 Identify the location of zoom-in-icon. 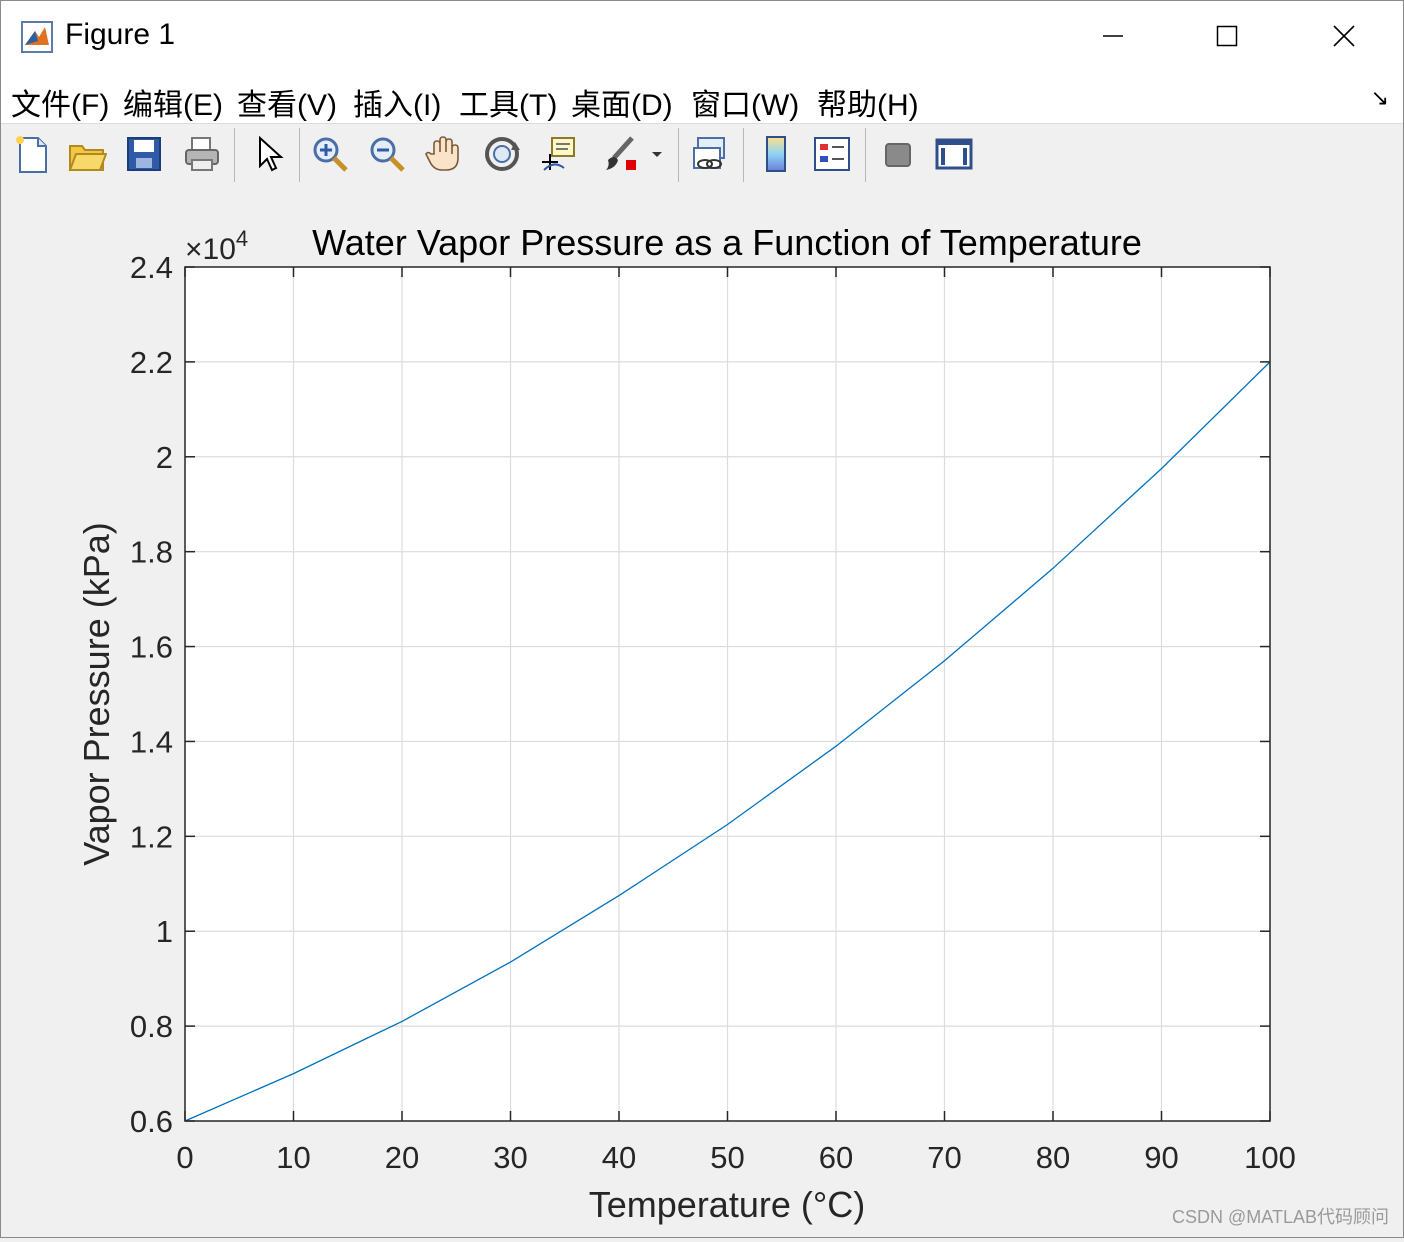
(330, 154).